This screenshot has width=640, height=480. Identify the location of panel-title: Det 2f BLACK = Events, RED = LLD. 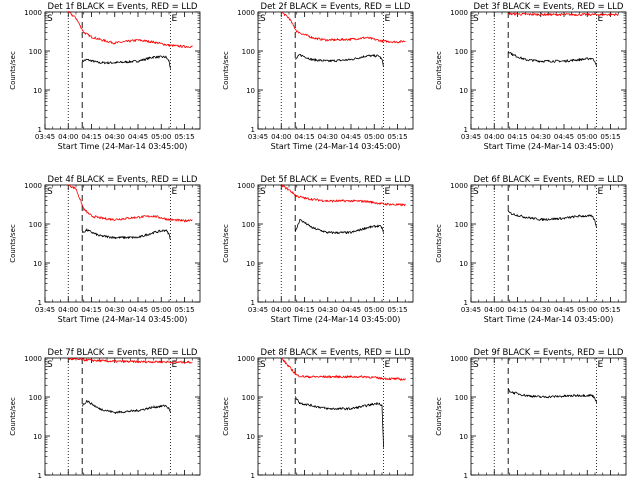
(336, 7).